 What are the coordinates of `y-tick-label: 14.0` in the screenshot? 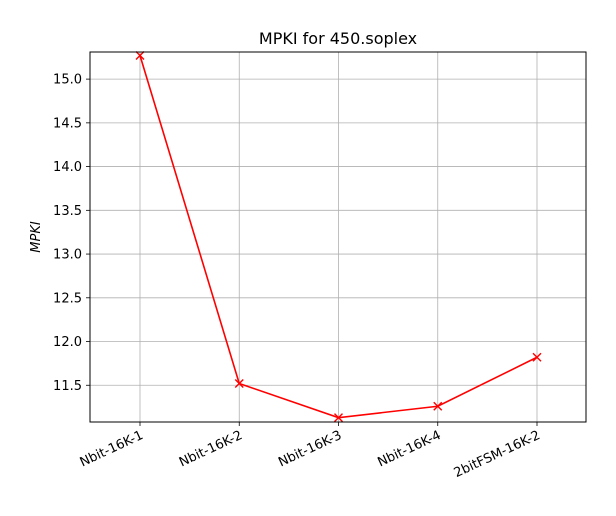 It's located at (67, 167).